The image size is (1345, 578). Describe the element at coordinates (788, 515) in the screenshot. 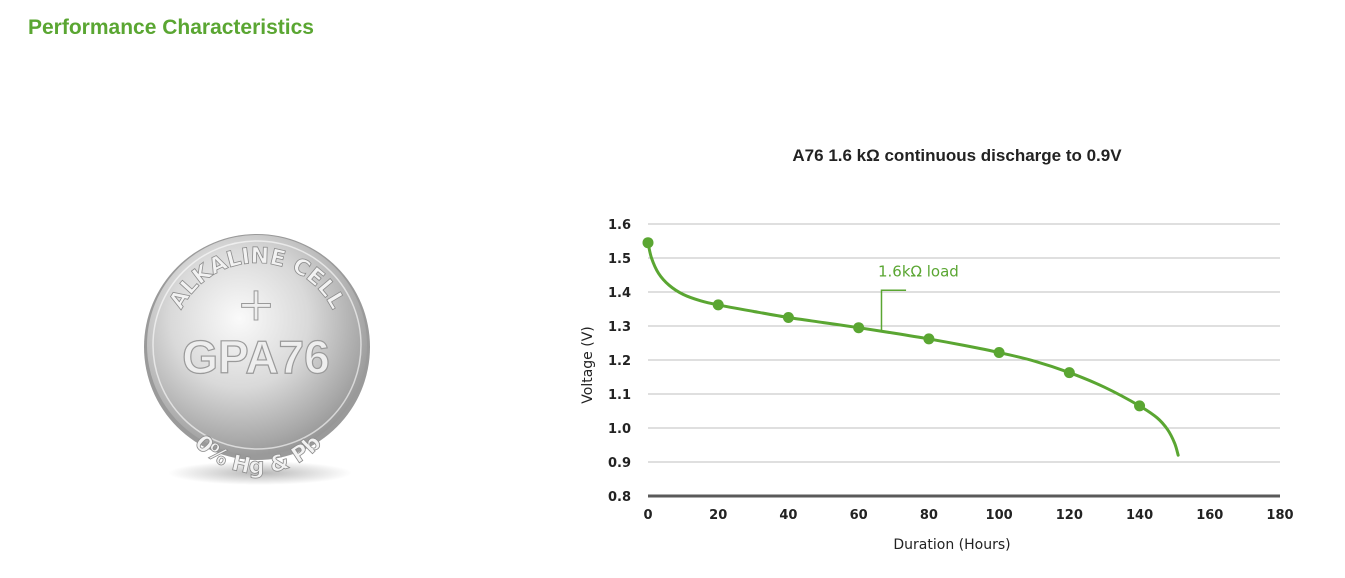

I see `x-tick-label: 40` at that location.